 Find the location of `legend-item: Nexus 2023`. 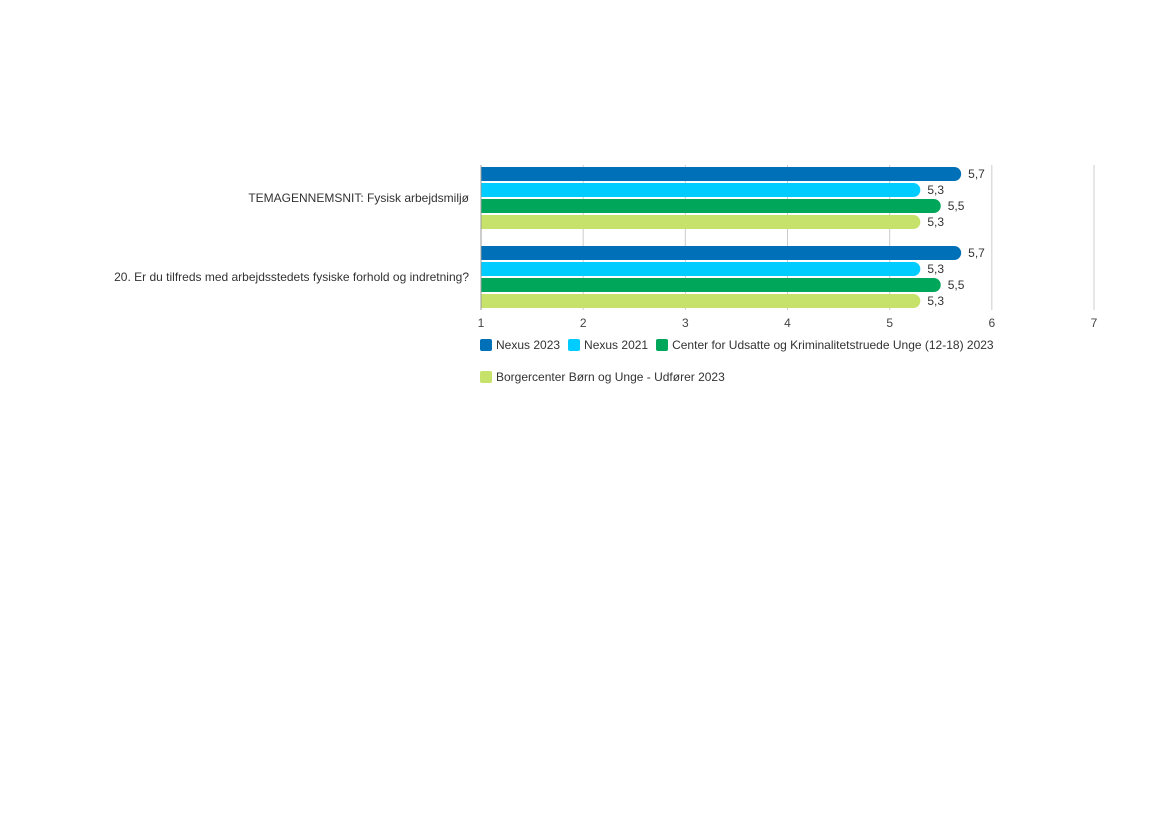

legend-item: Nexus 2023 is located at coordinates (520, 345).